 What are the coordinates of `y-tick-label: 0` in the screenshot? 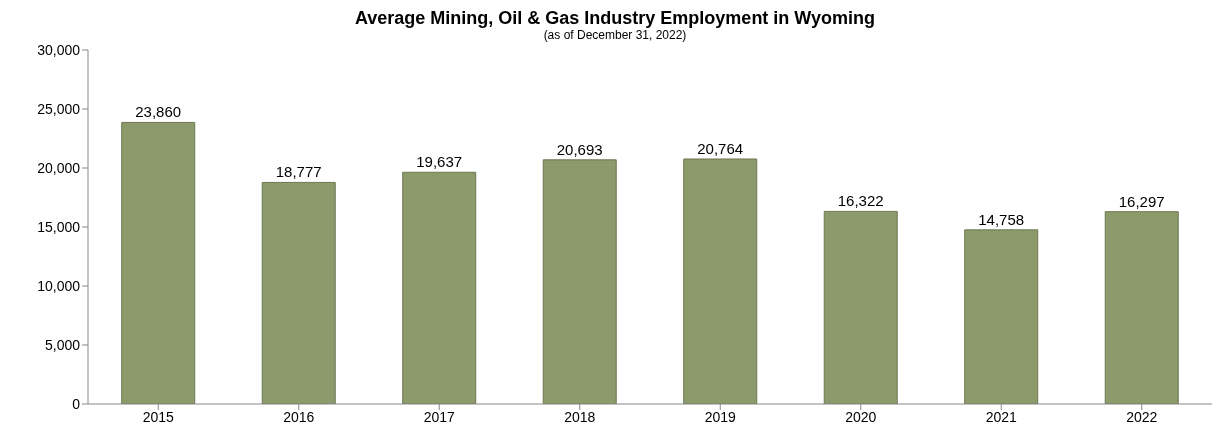 It's located at (76, 403).